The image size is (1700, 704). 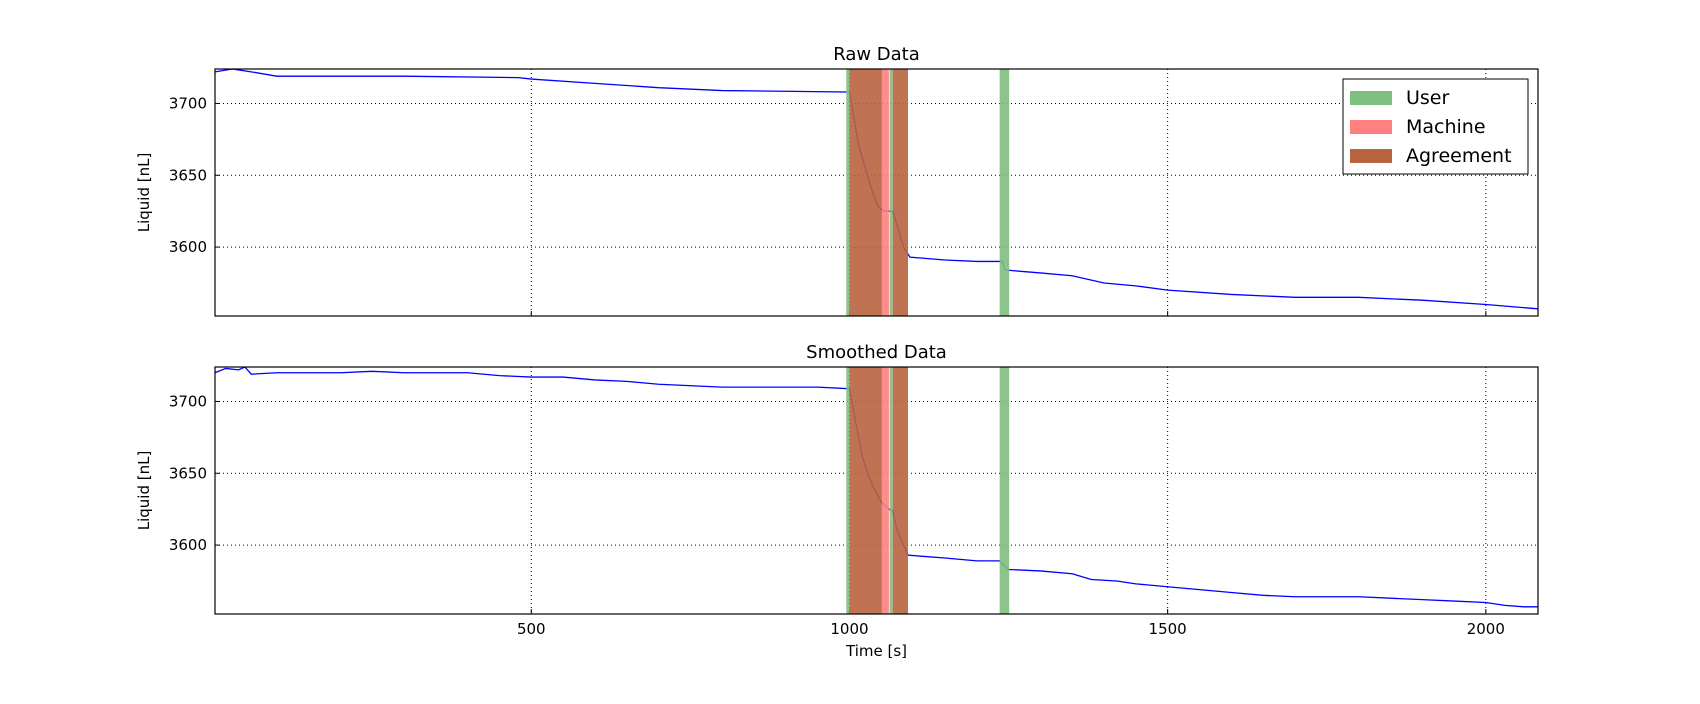 I want to click on legend-label: Machine, so click(x=1446, y=127).